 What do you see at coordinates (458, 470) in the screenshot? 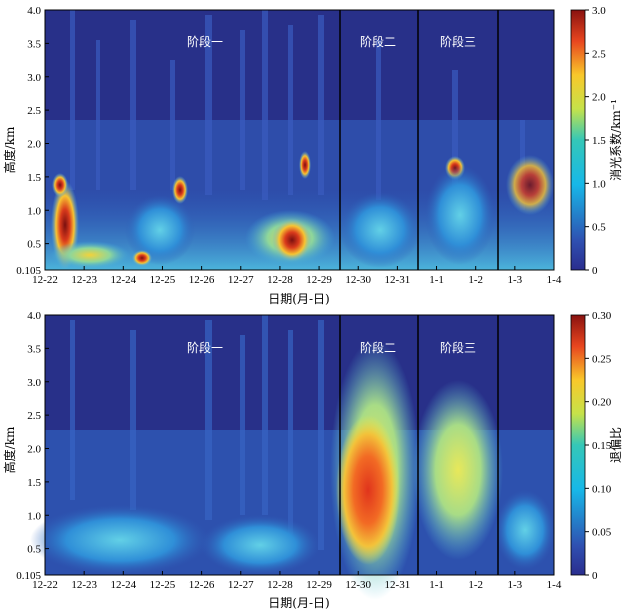
I see `feature-2e` at bounding box center [458, 470].